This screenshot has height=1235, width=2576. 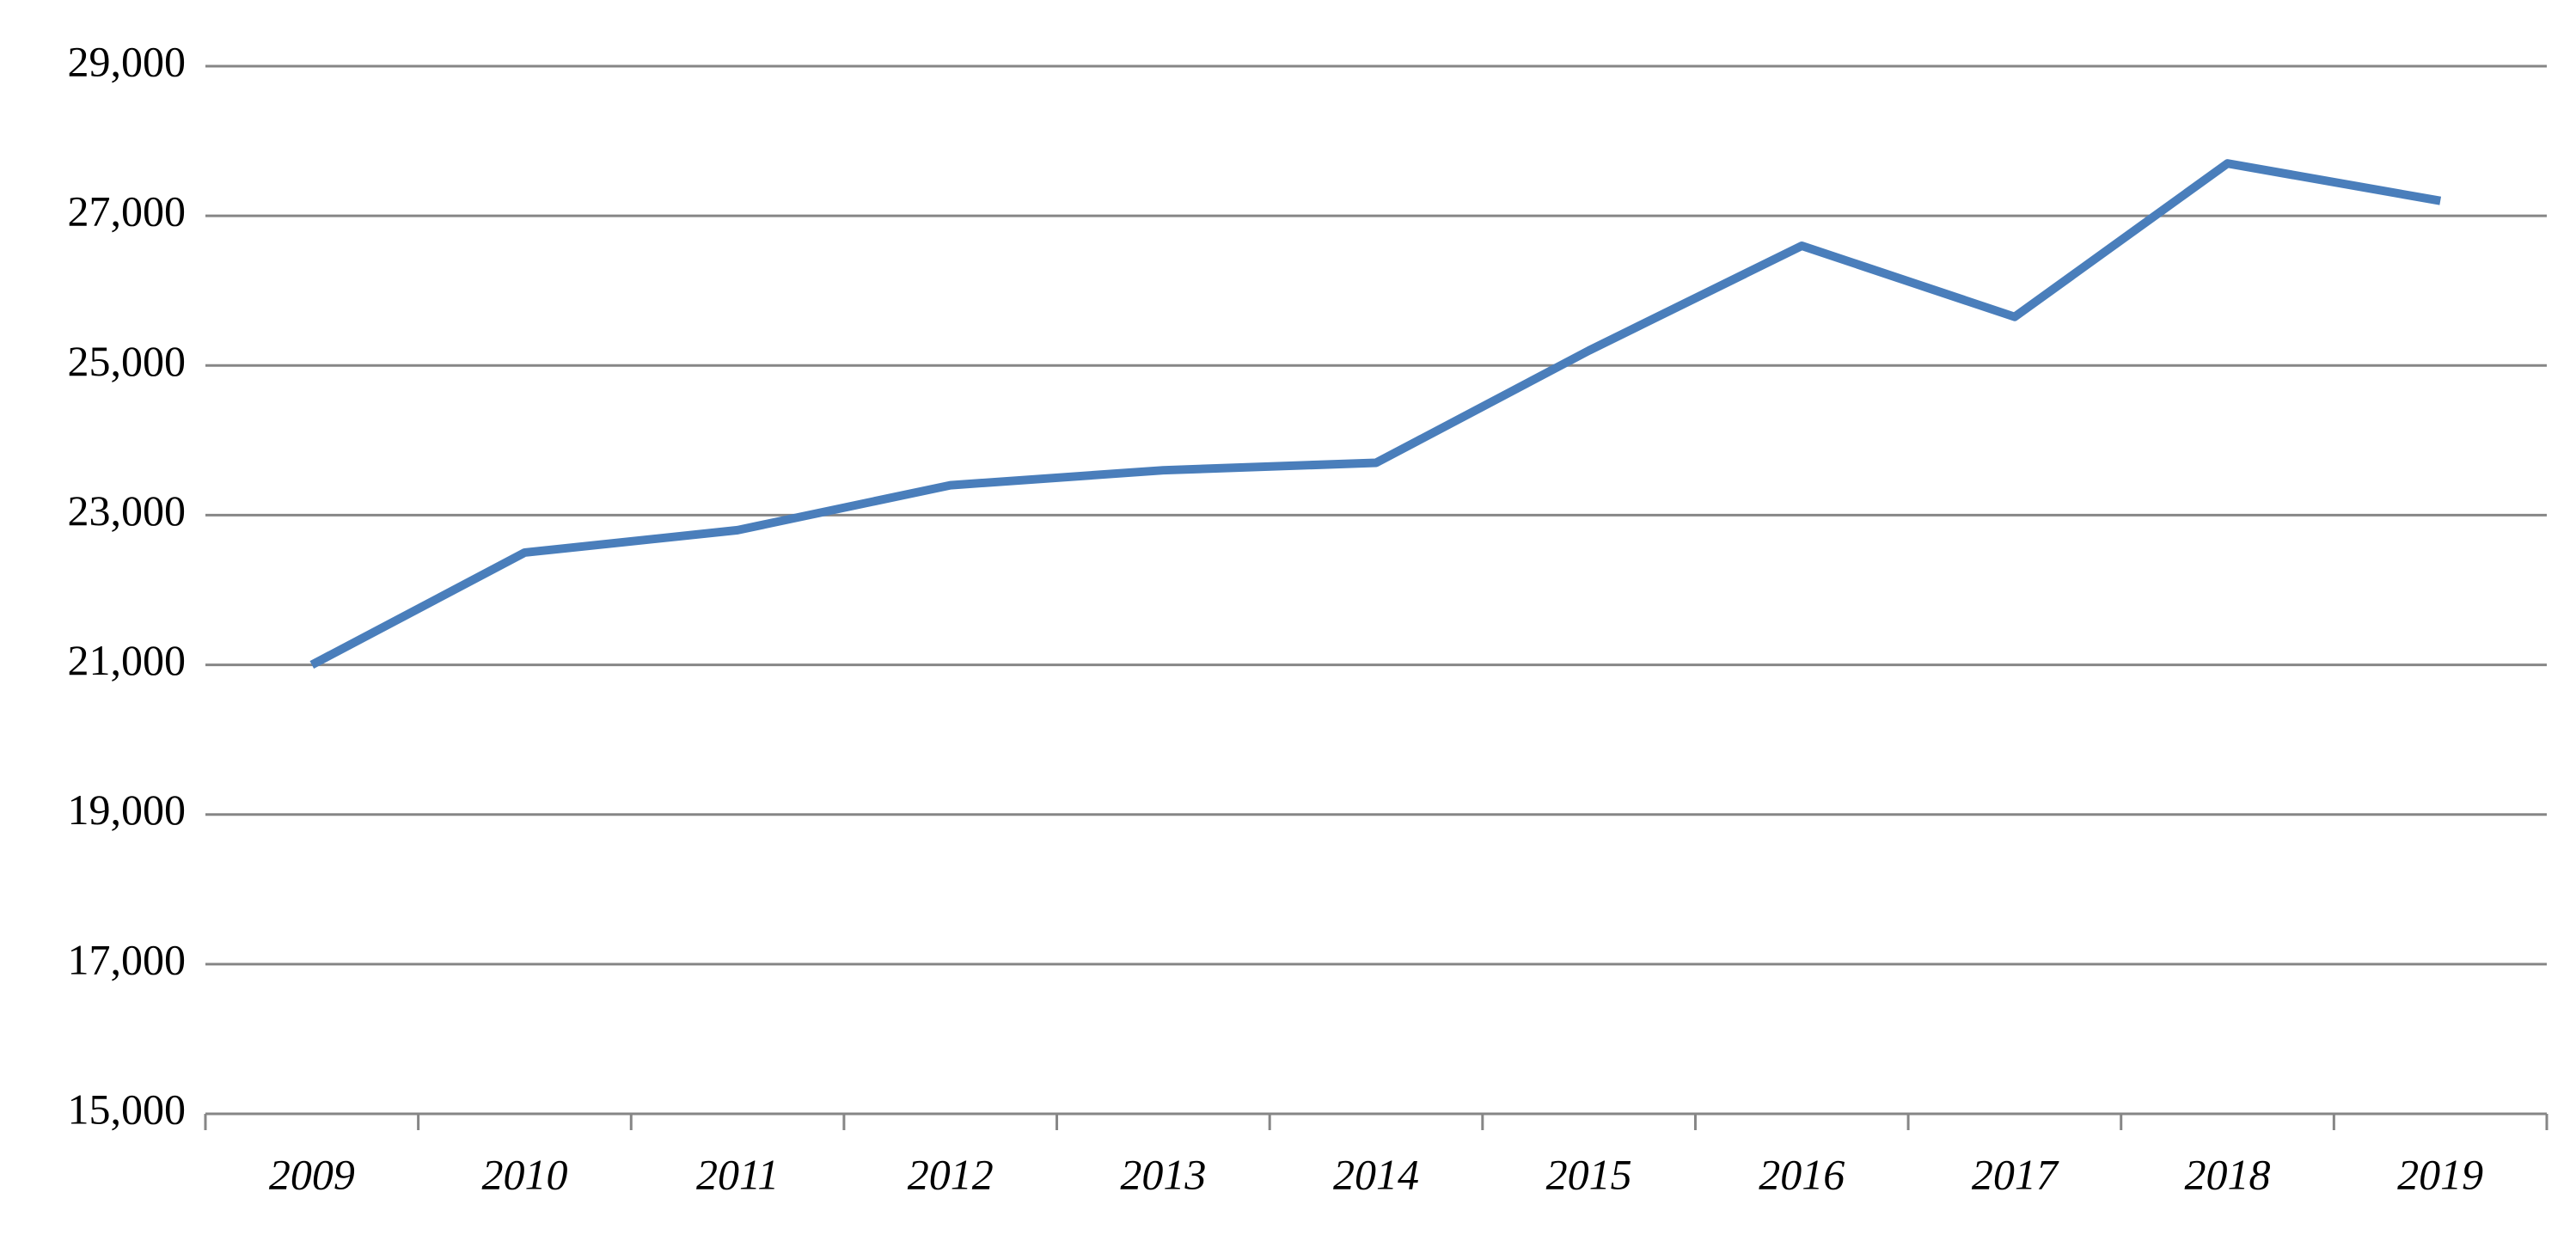 I want to click on x-tick-label: 2018, so click(x=2228, y=1174).